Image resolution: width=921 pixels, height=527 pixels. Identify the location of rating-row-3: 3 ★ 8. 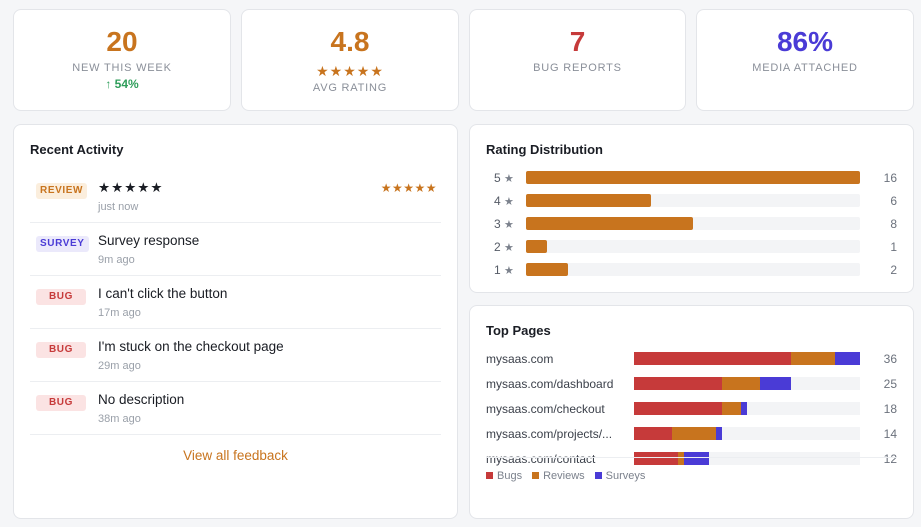
(691, 224).